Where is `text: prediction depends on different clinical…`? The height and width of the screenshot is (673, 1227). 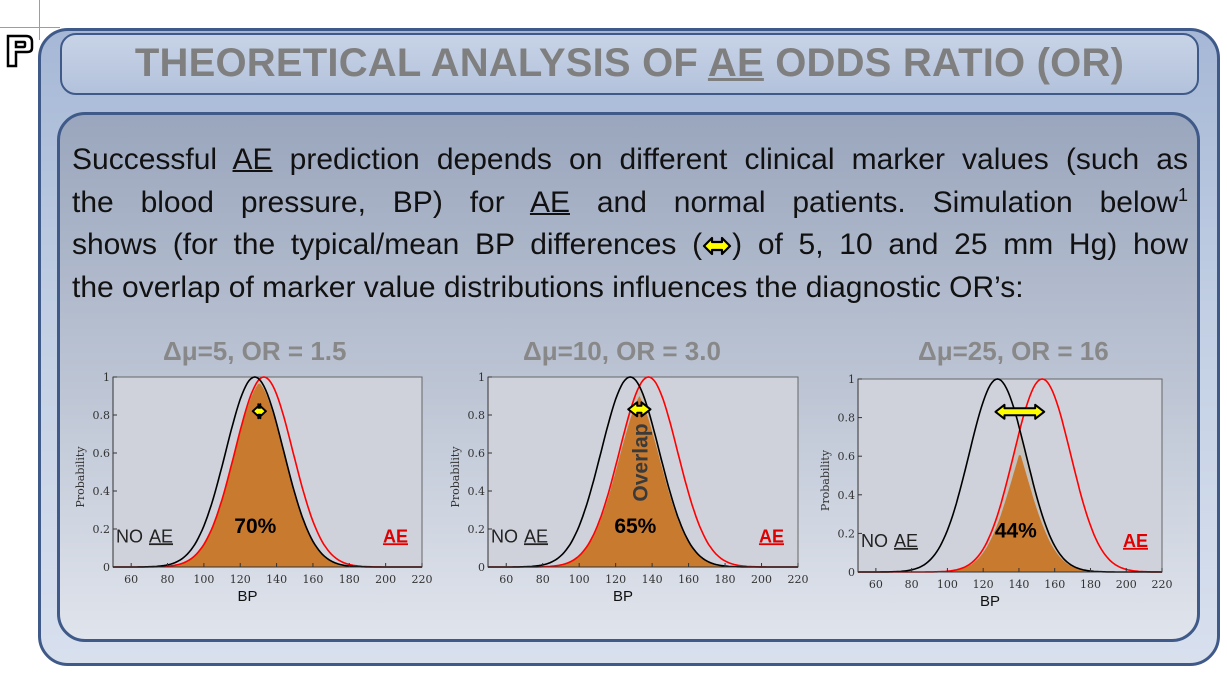 text: prediction depends on different clinical… is located at coordinates (730, 159).